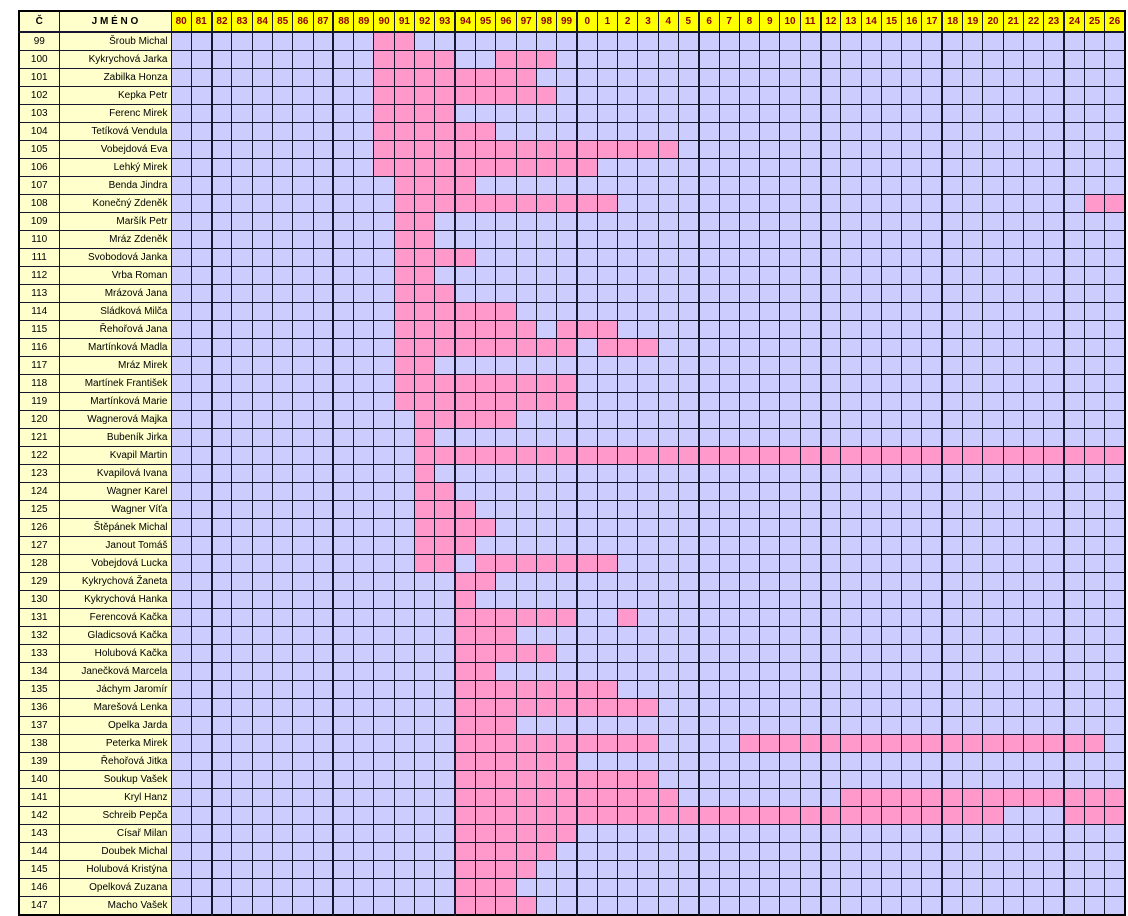  What do you see at coordinates (506, 21) in the screenshot?
I see `year-column-header: 96` at bounding box center [506, 21].